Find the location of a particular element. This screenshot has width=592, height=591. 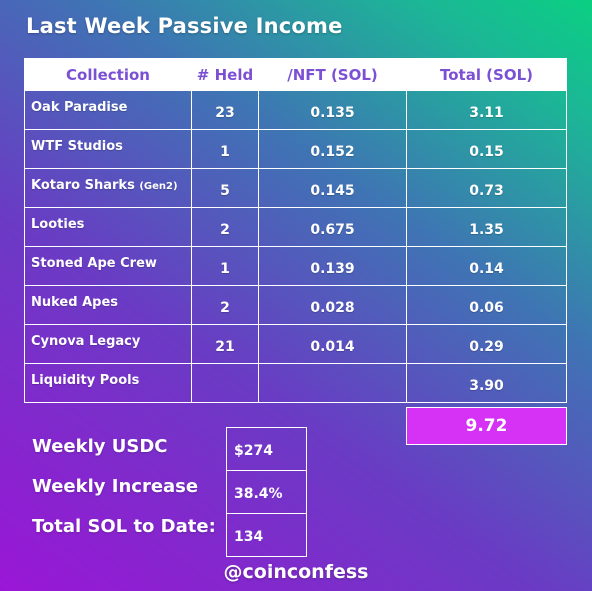

per-nft-value: 0.139 is located at coordinates (332, 266).